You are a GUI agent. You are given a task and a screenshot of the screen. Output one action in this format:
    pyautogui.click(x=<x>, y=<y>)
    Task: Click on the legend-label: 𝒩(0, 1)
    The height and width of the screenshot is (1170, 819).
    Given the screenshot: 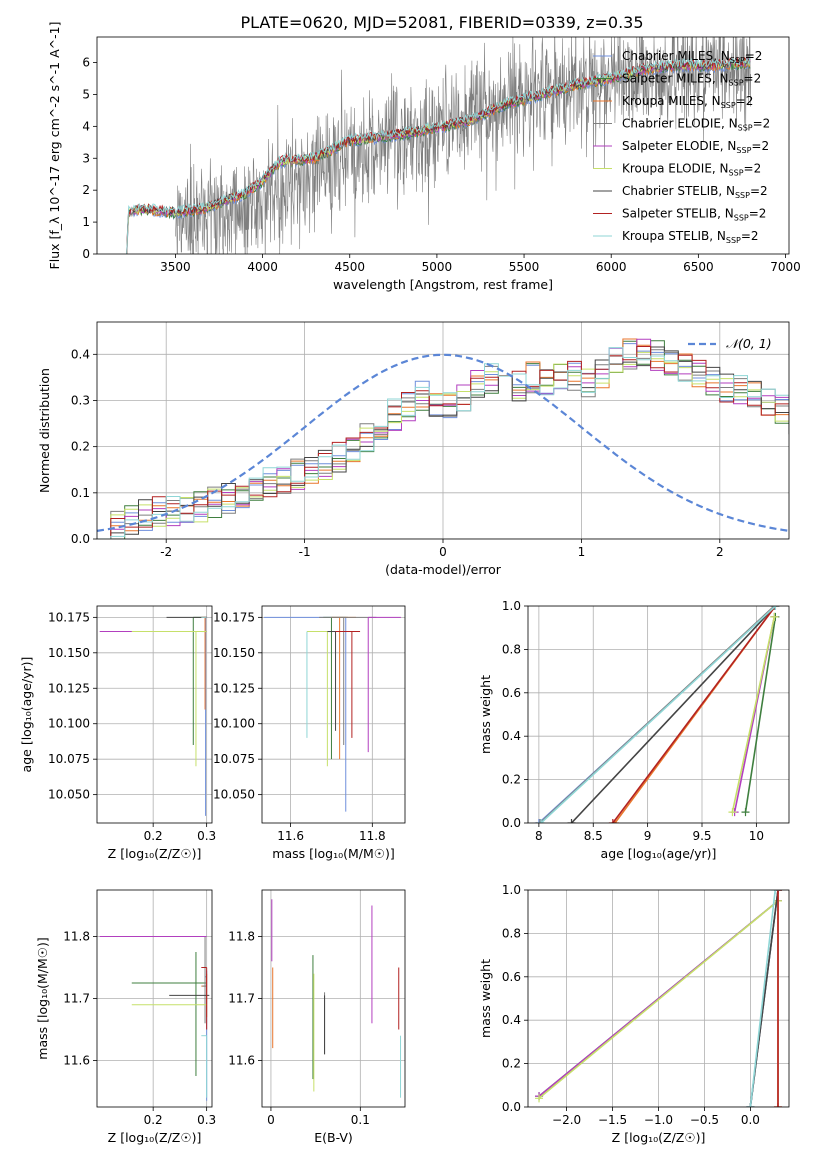 What is the action you would take?
    pyautogui.click(x=749, y=343)
    